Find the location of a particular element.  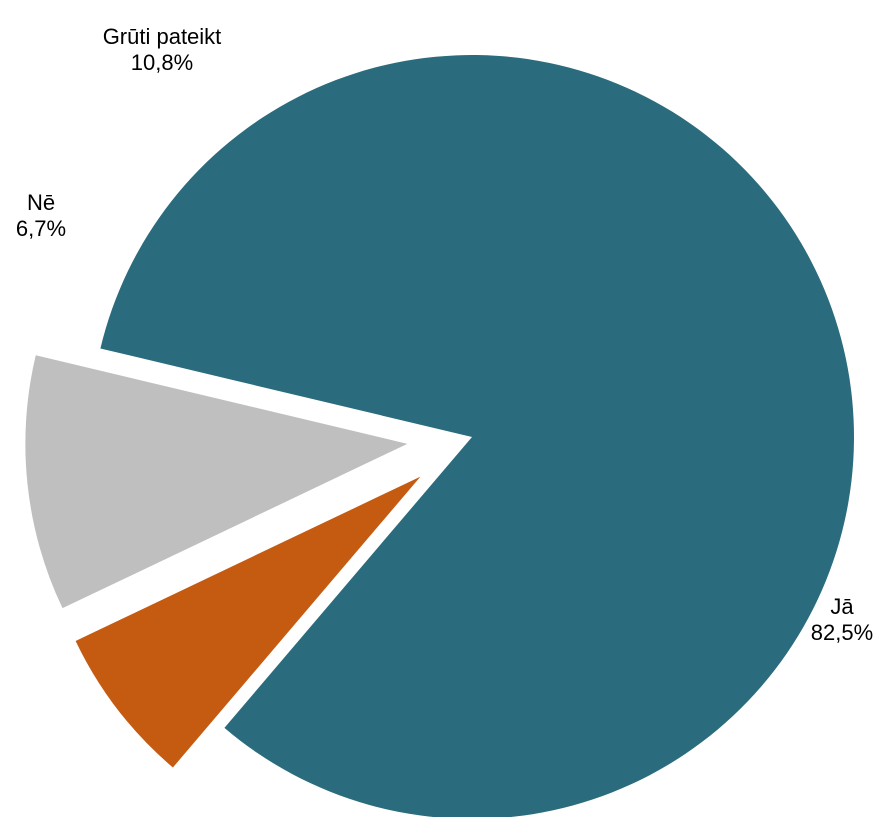

slice-value-ne: 6,7% is located at coordinates (41, 228).